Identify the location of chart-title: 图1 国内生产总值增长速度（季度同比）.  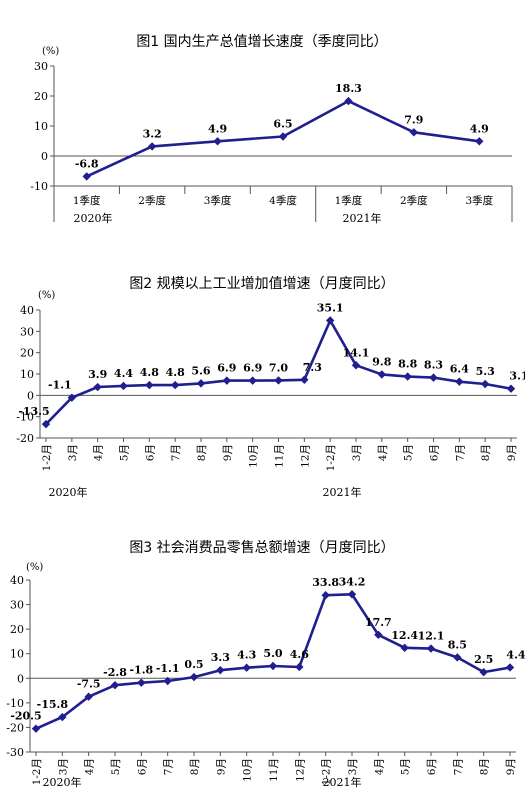
(261, 42).